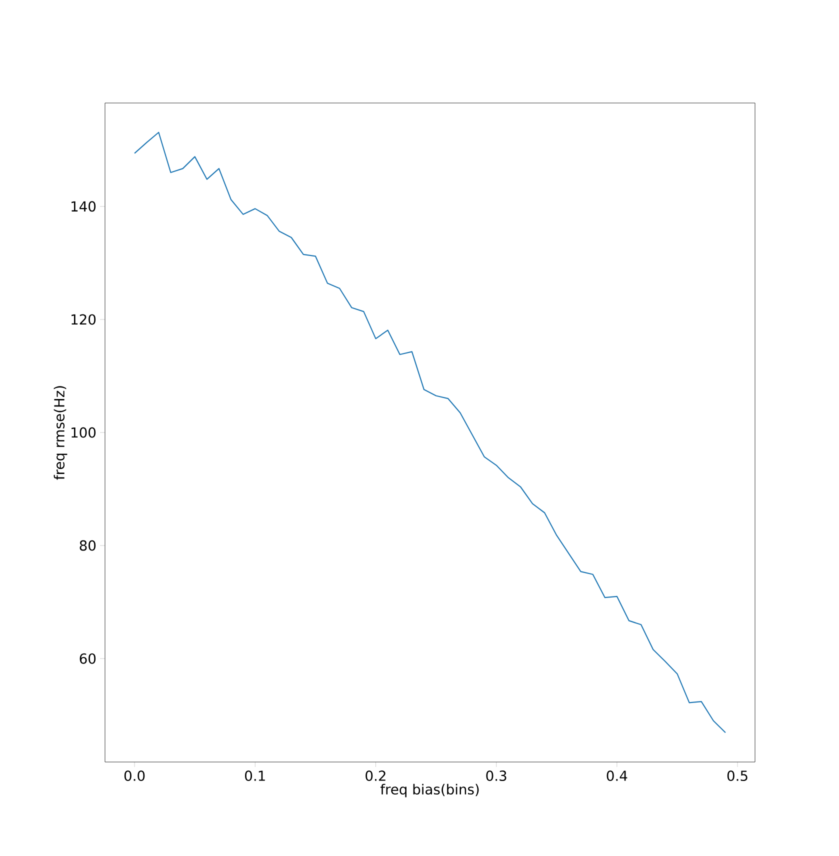 The width and height of the screenshot is (839, 856). I want to click on y-tick-label: 120, so click(84, 319).